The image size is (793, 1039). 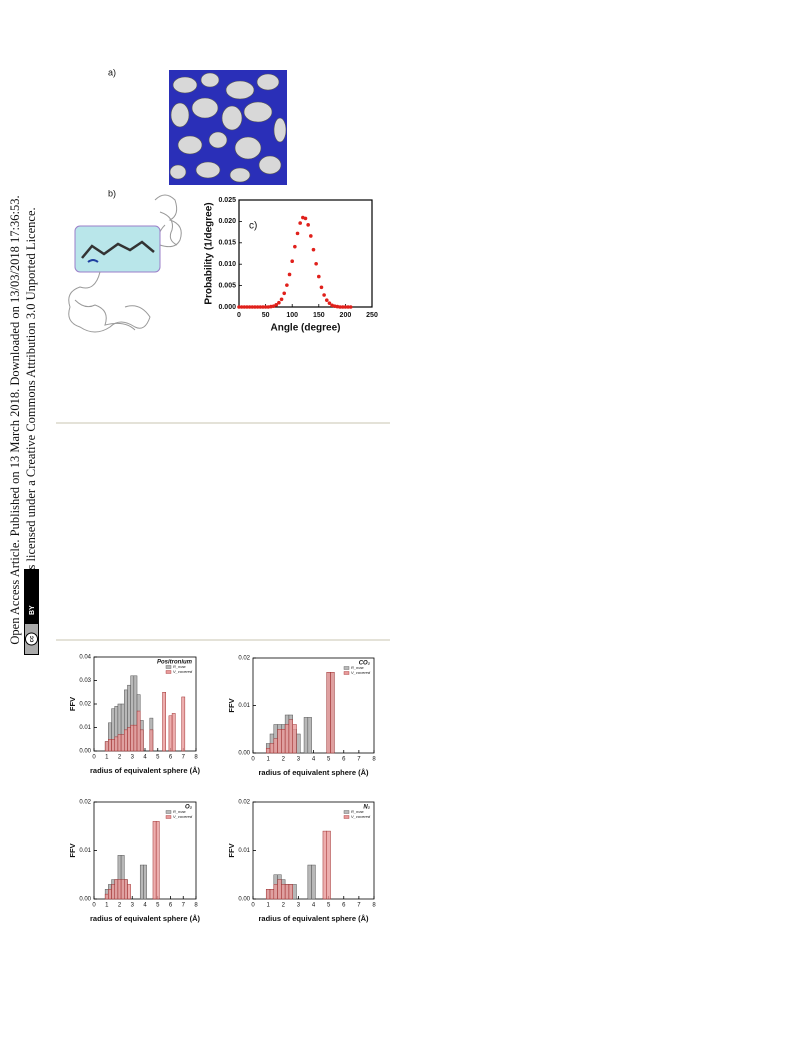 I want to click on annotation: c), so click(x=253, y=226).